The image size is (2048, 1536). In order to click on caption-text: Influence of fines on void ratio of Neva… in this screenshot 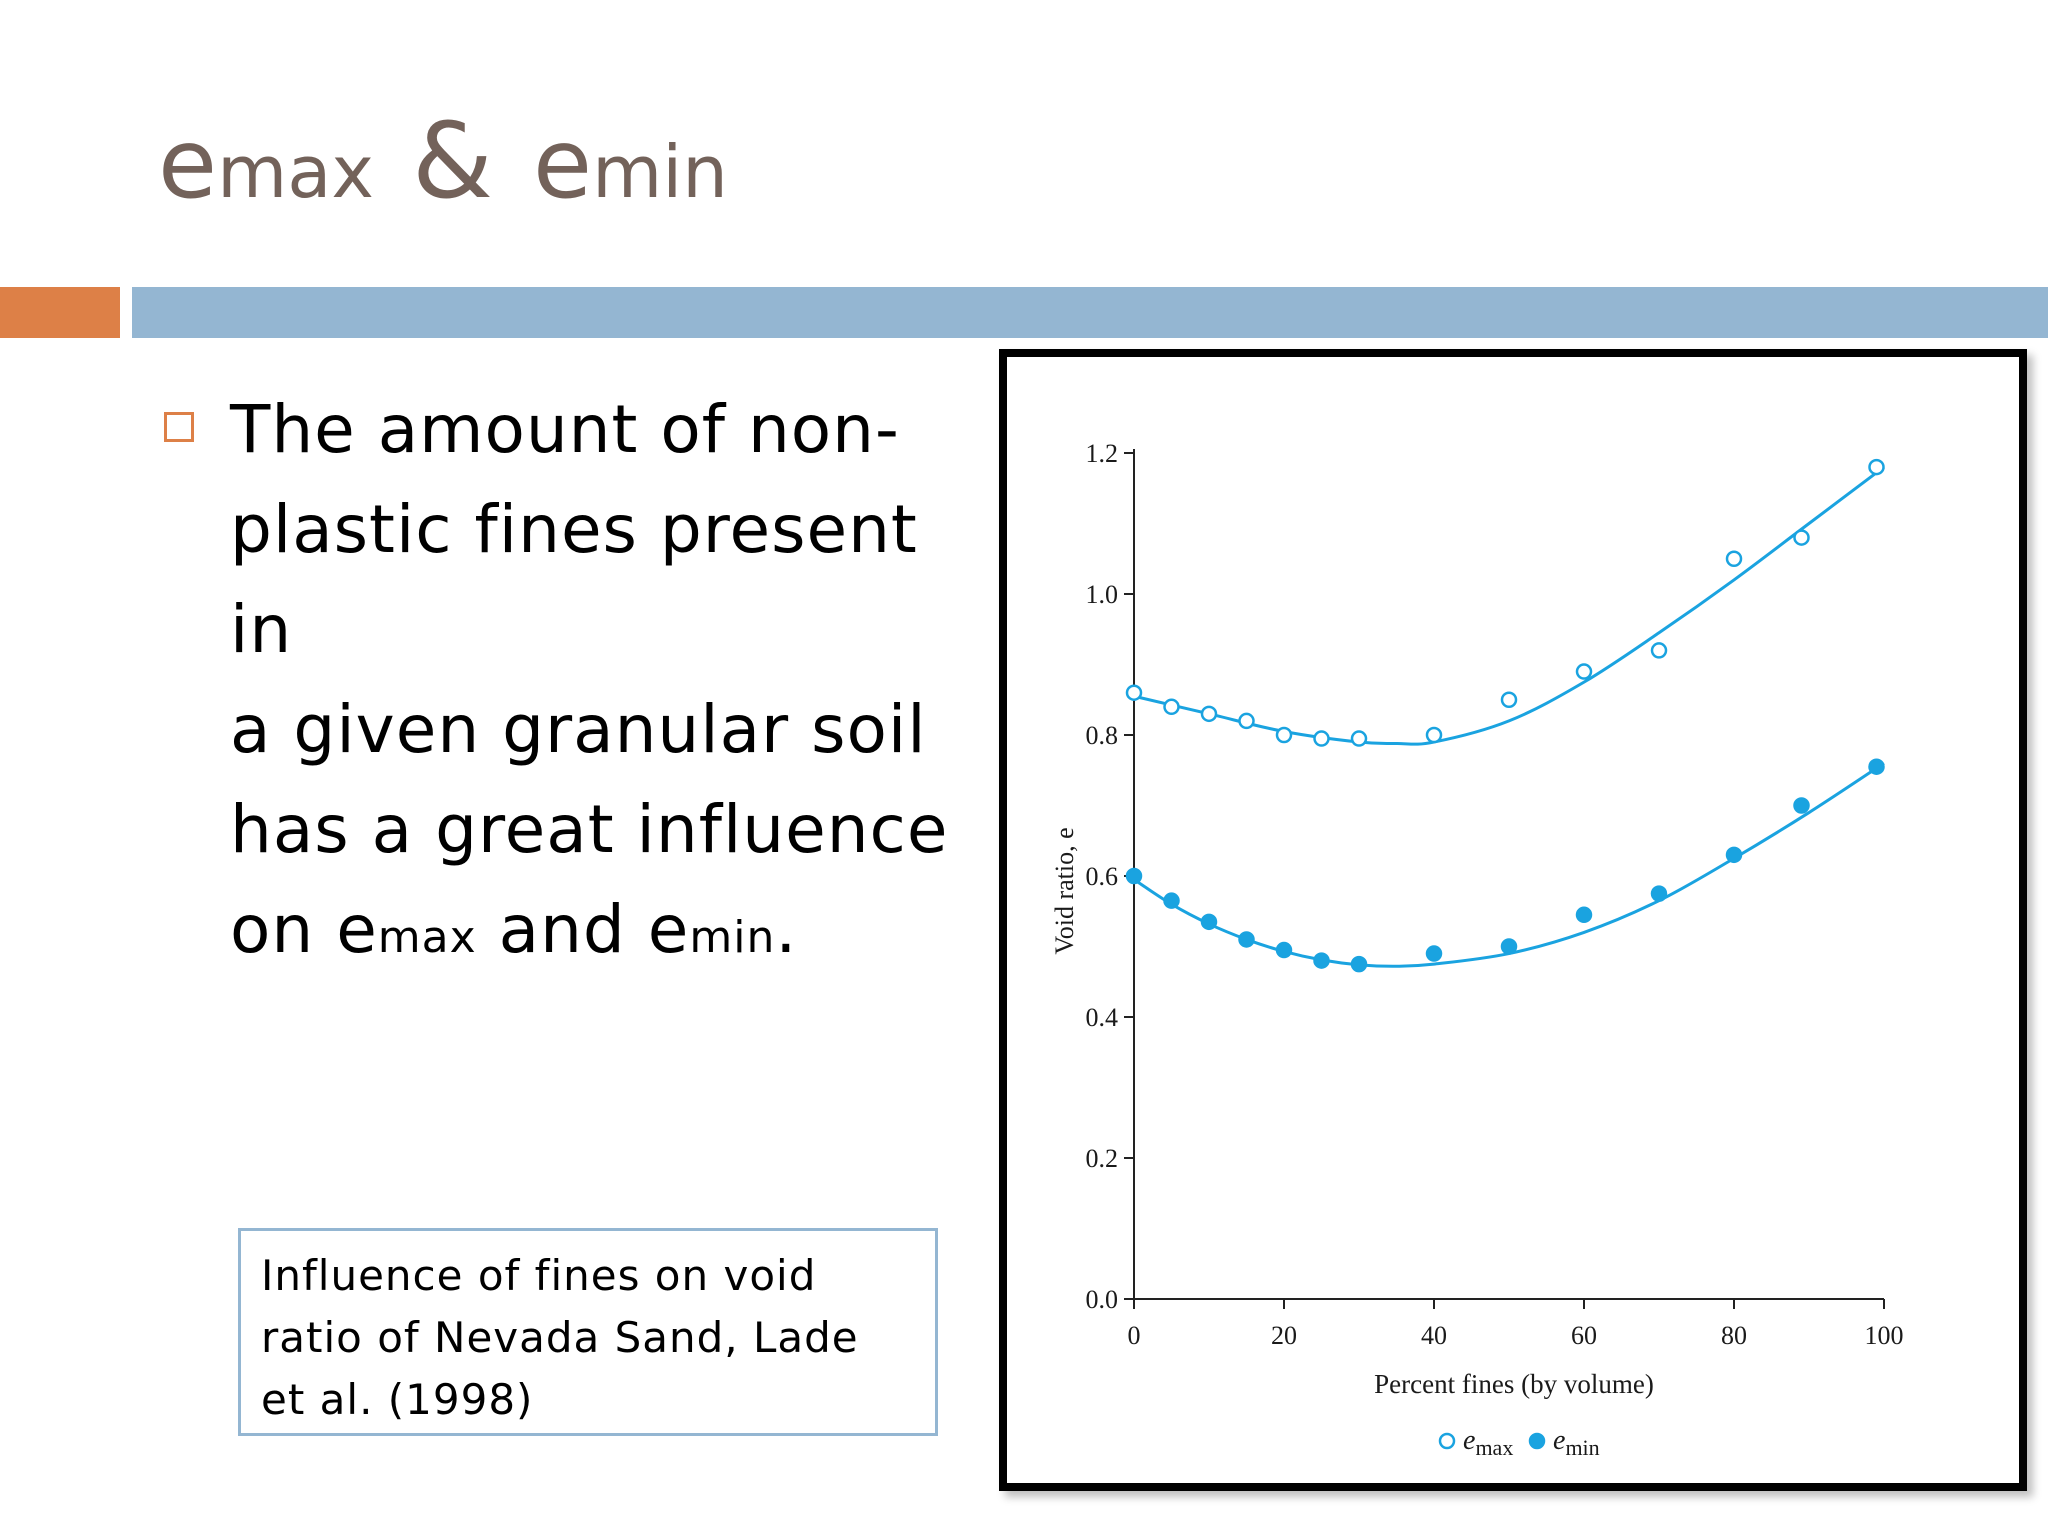, I will do `click(560, 1337)`.